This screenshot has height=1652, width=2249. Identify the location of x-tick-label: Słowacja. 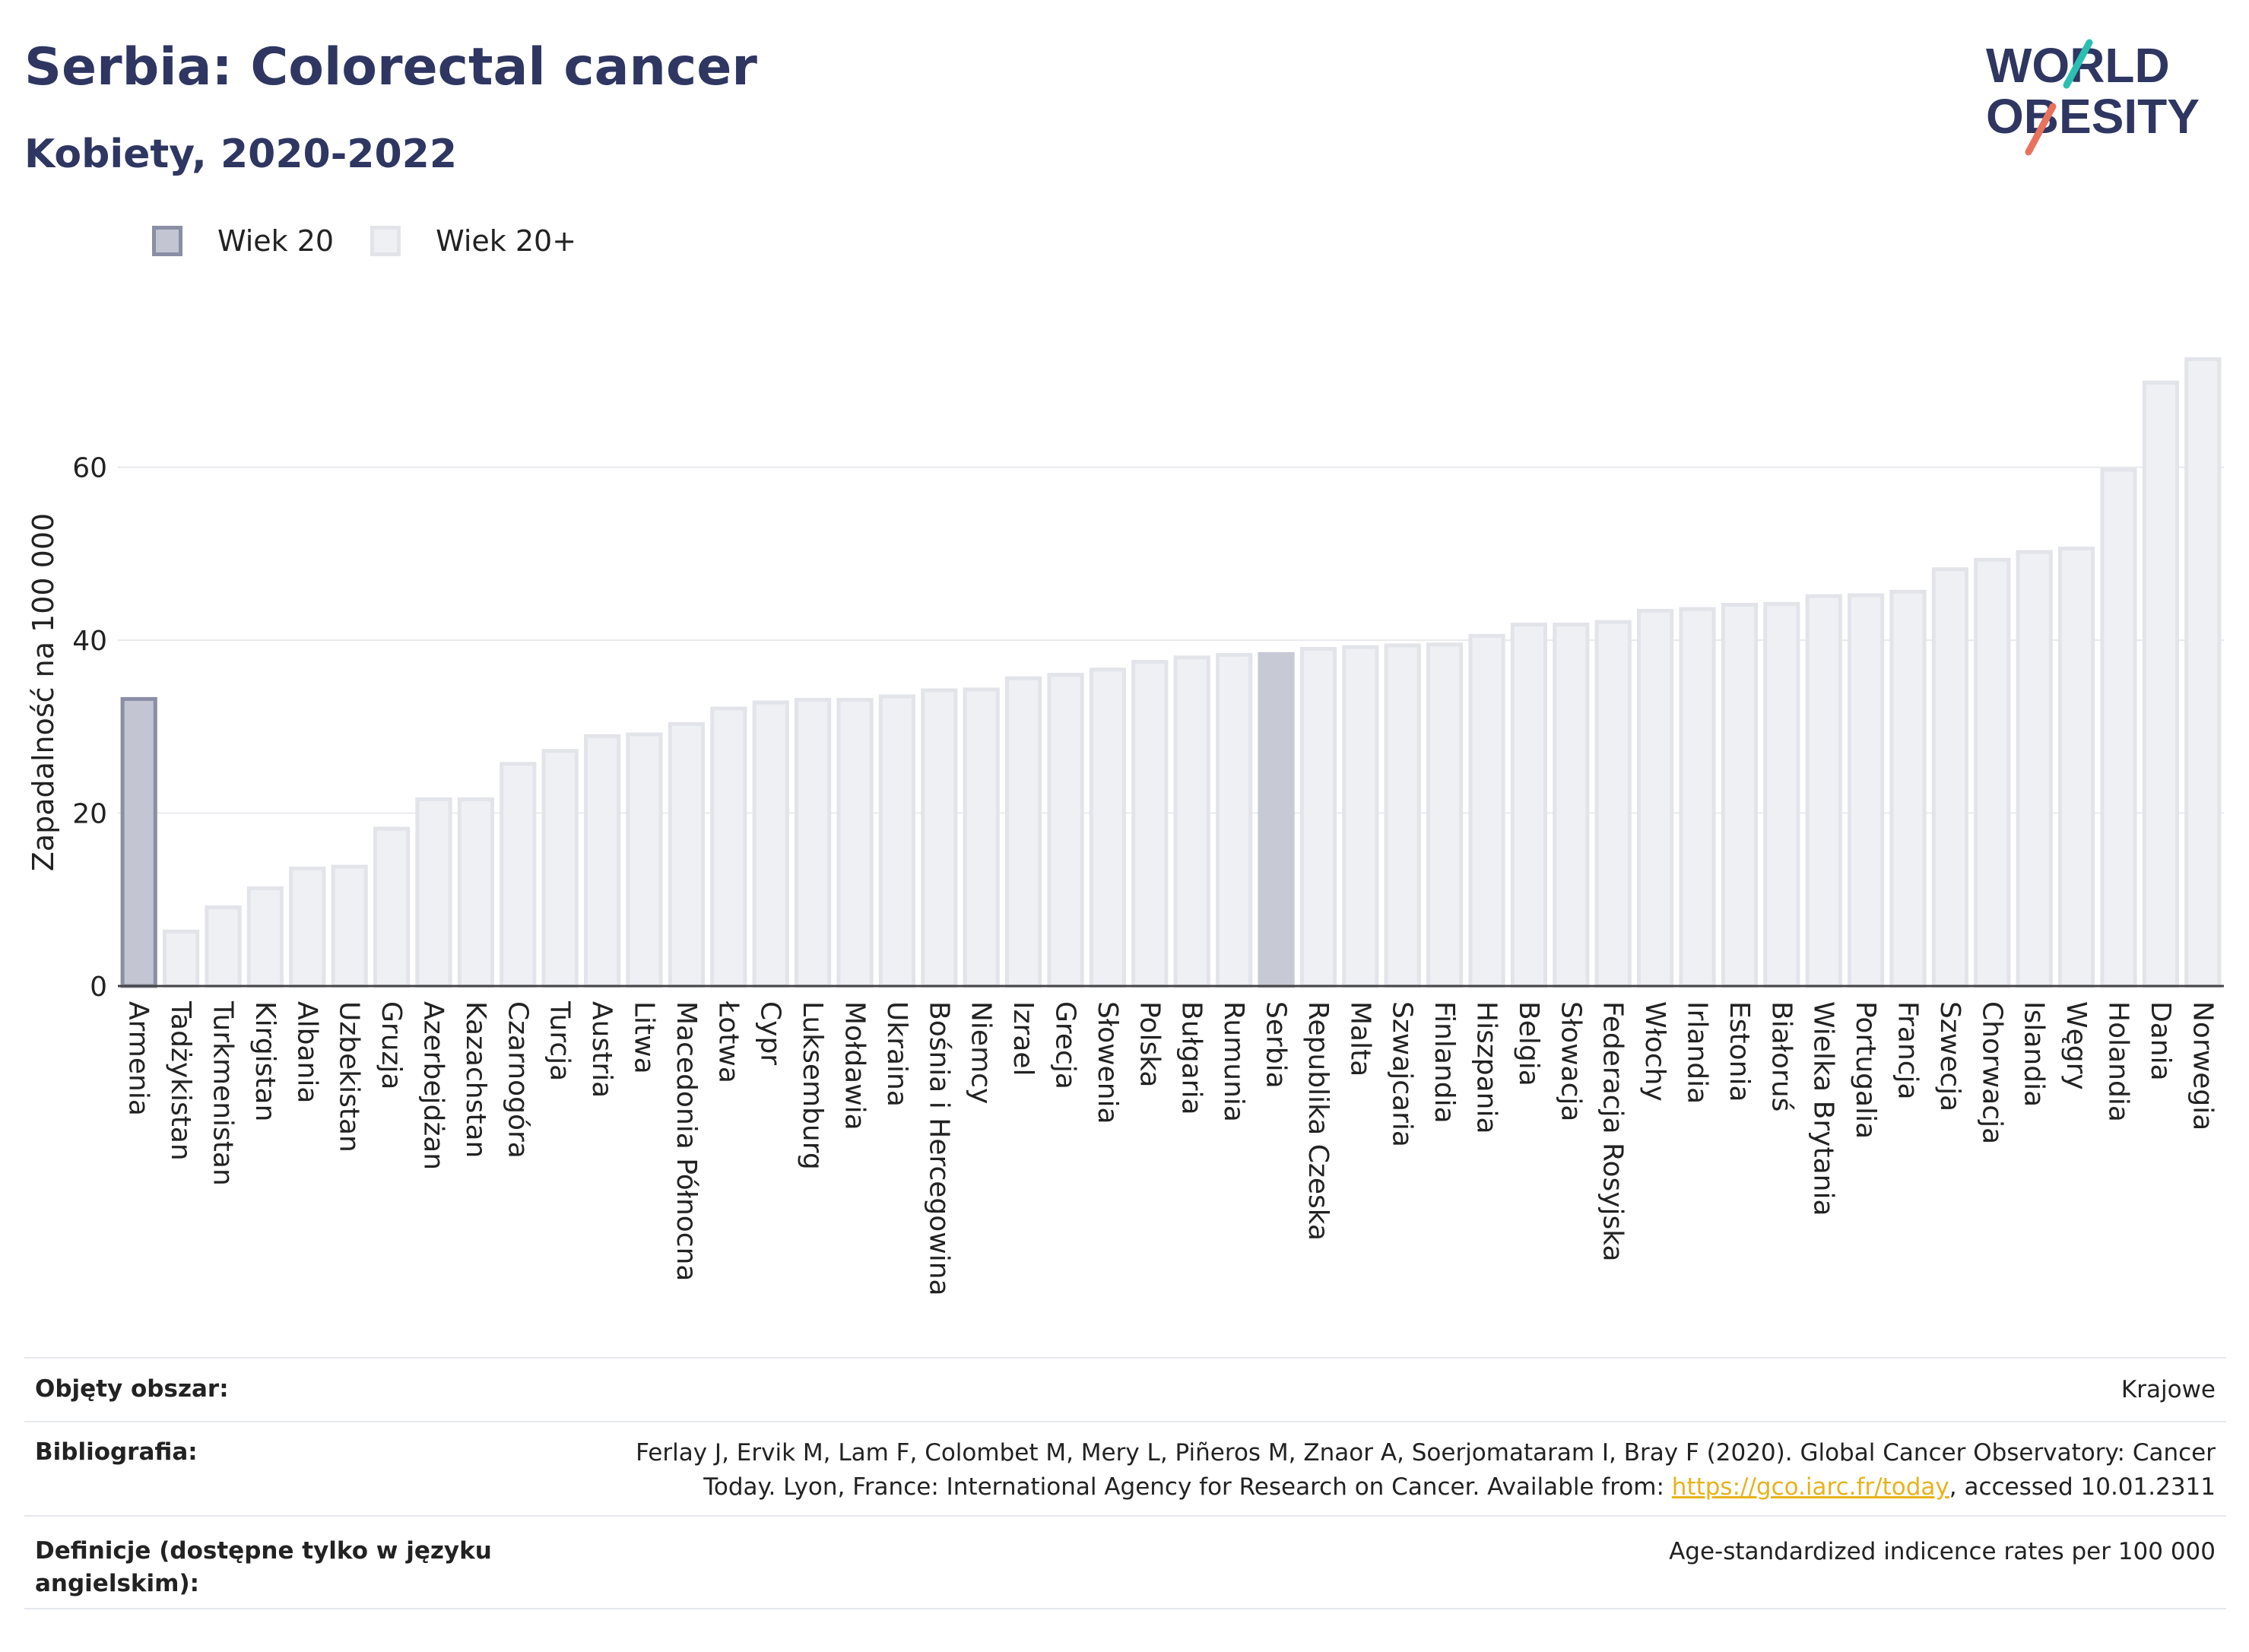
(1571, 1061).